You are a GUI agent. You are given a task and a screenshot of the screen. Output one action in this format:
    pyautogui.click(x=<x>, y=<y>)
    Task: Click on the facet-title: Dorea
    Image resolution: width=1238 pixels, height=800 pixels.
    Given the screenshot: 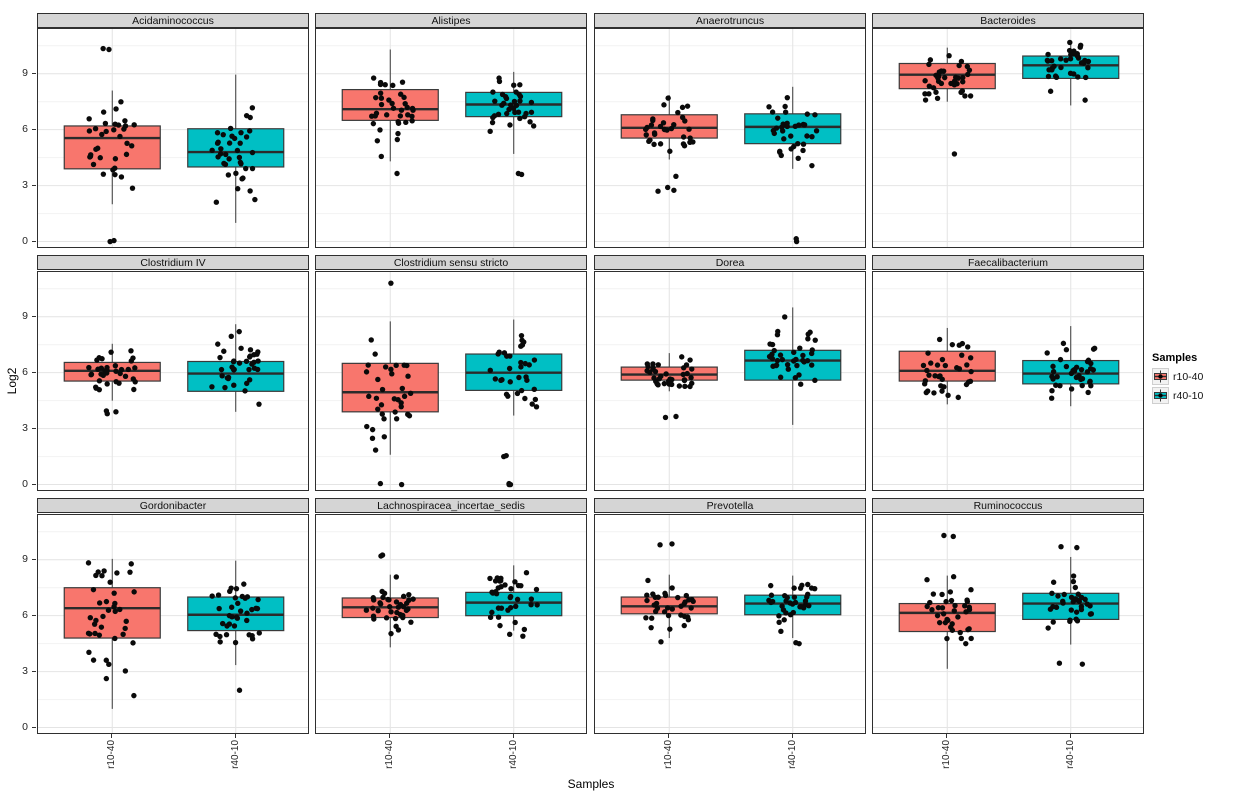 What is the action you would take?
    pyautogui.click(x=730, y=262)
    